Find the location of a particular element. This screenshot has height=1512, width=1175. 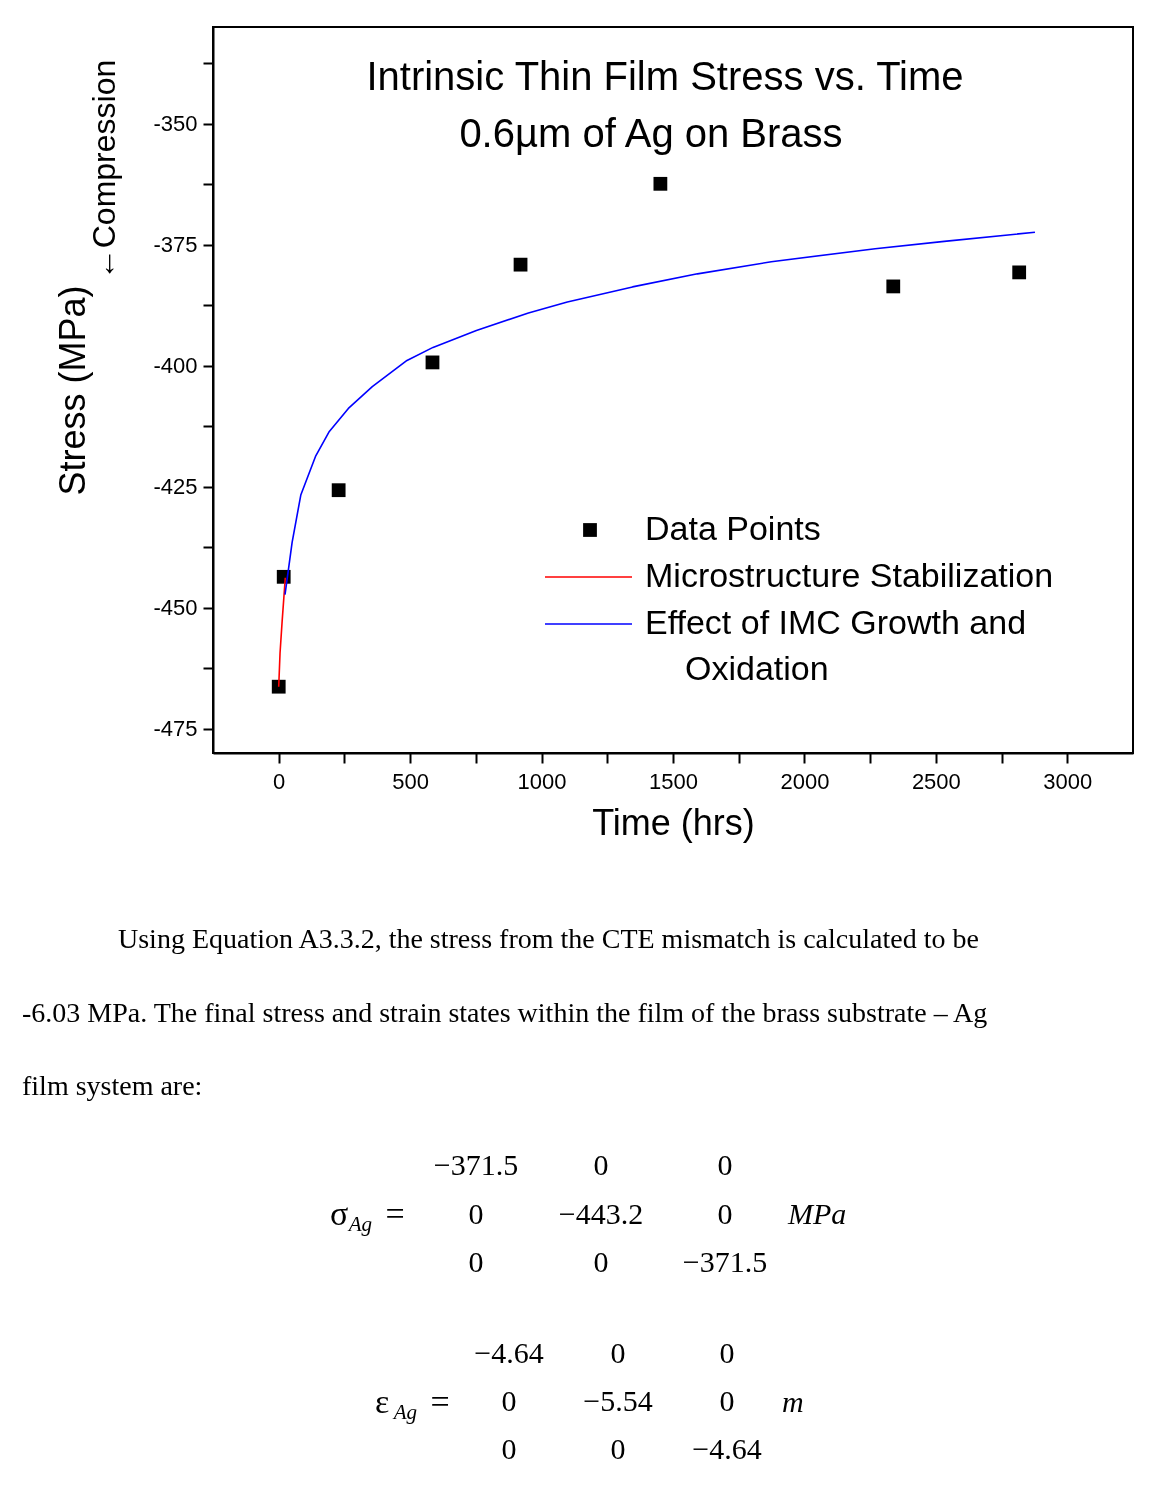

y-tick-label: -450 is located at coordinates (175, 608).